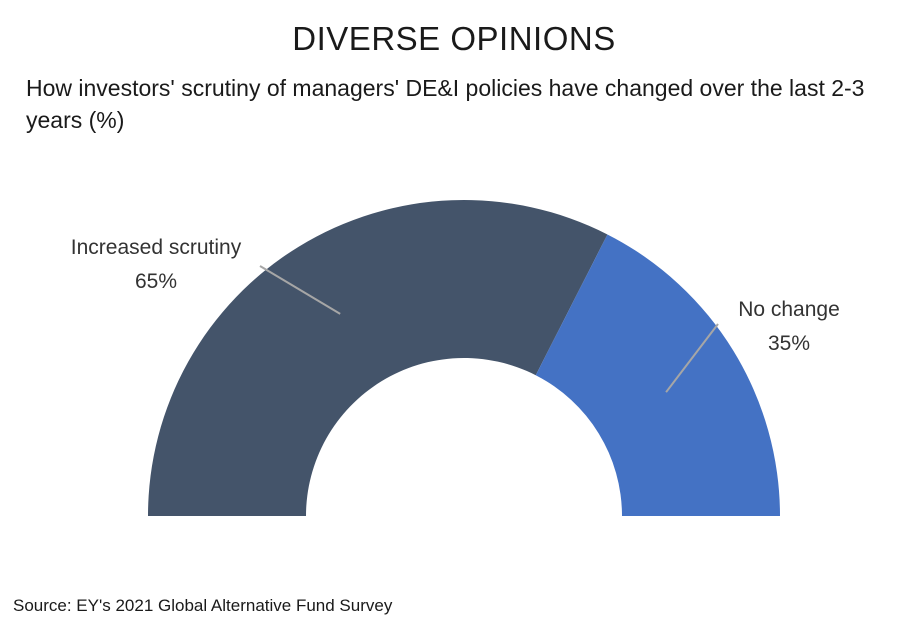 The height and width of the screenshot is (625, 908). Describe the element at coordinates (156, 281) in the screenshot. I see `slice-value-label: 65%` at that location.